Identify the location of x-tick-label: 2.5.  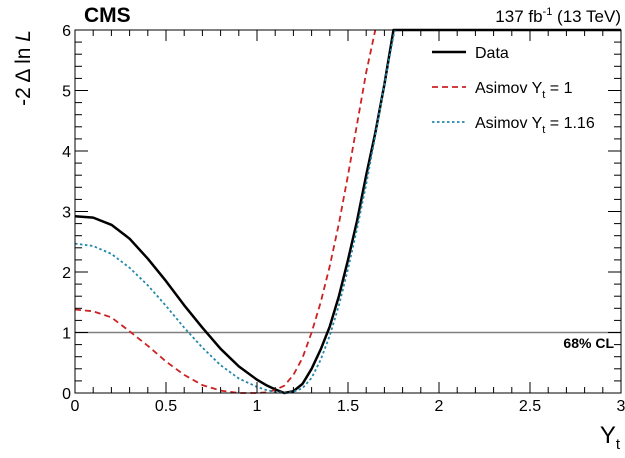
(530, 406).